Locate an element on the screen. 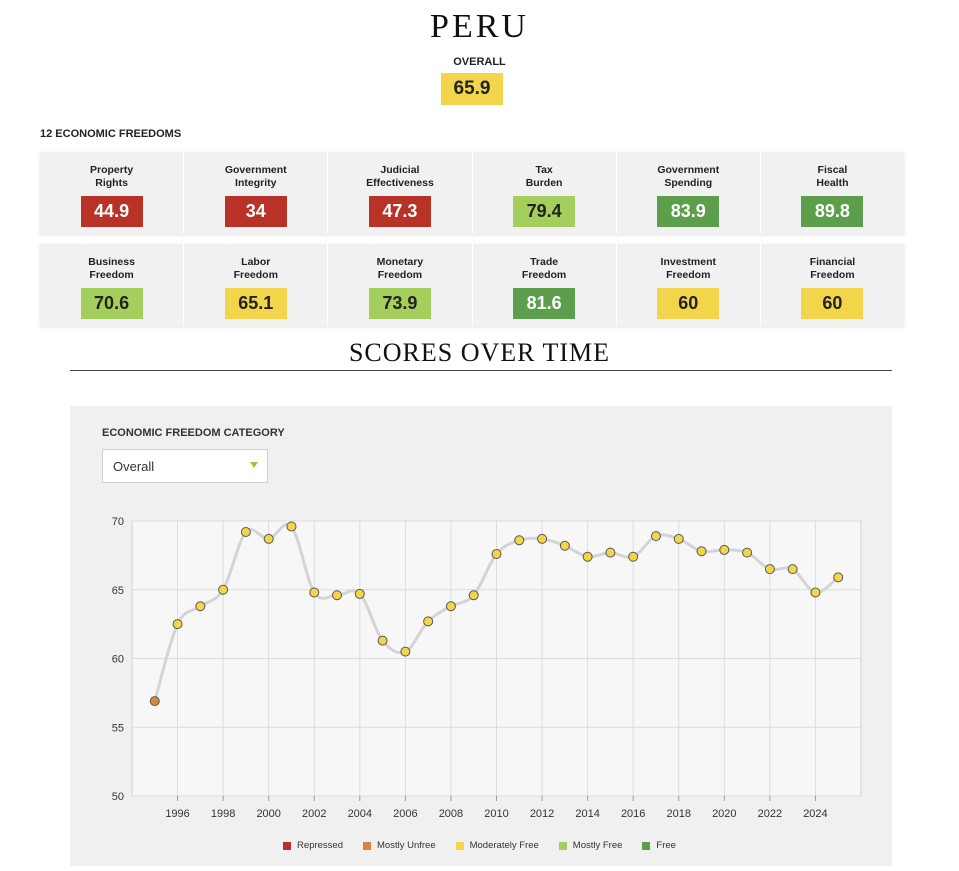 This screenshot has height=871, width=959. freedom-cell-investment-freedom: Investment Freedom 60 is located at coordinates (689, 285).